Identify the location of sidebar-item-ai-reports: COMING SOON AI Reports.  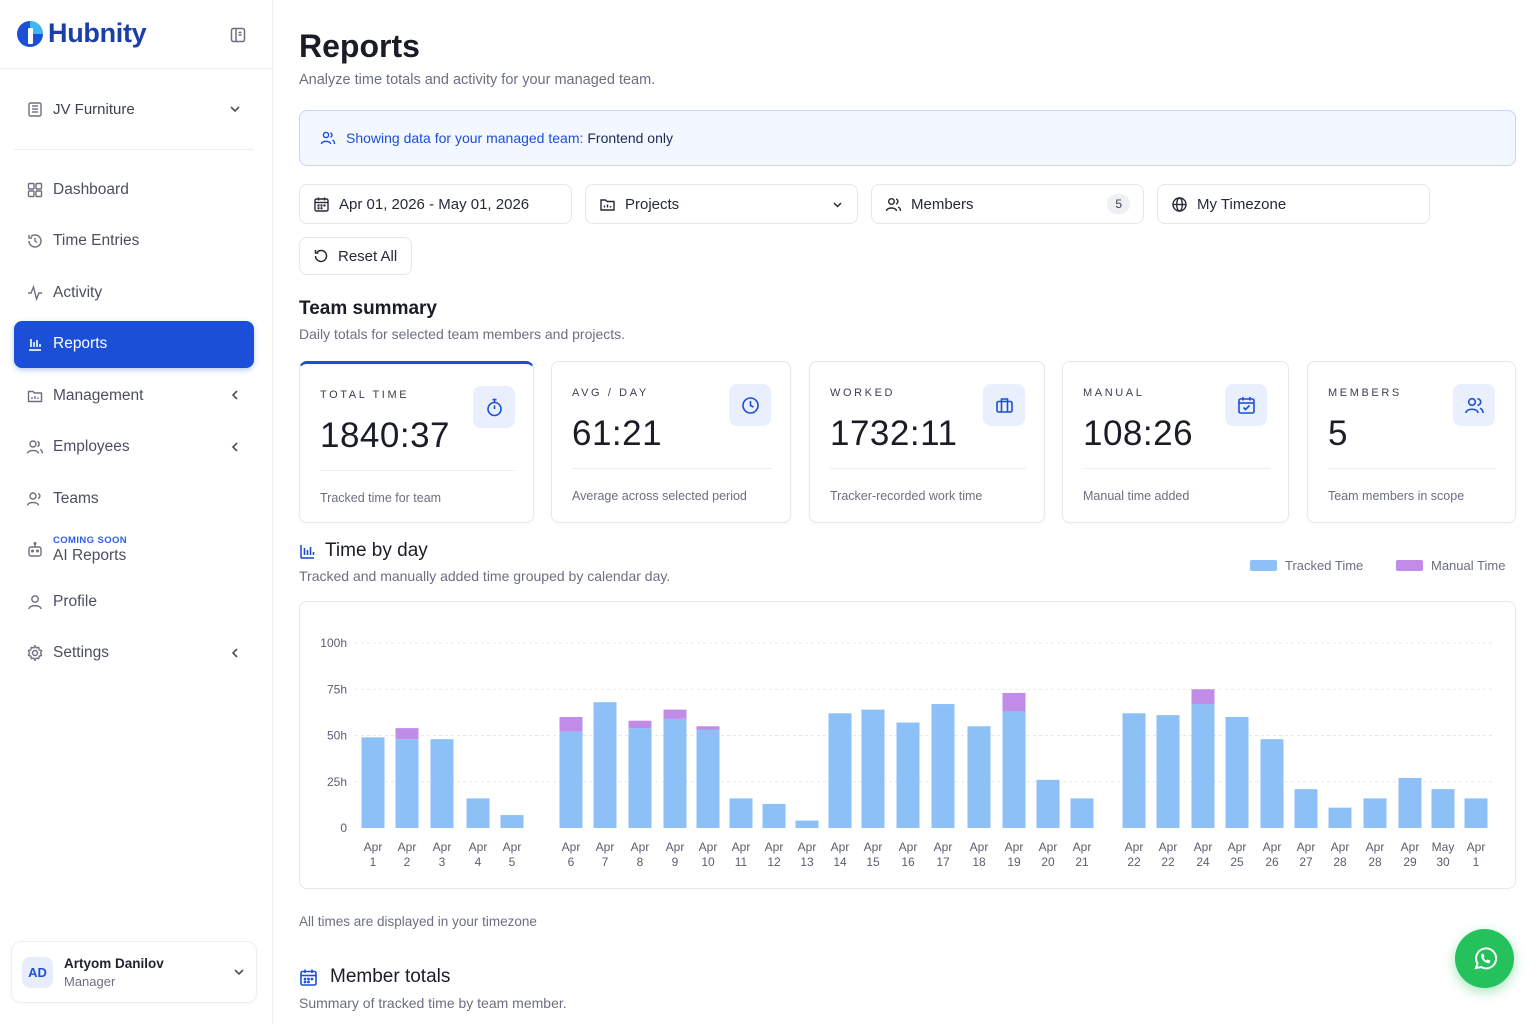
(134, 550).